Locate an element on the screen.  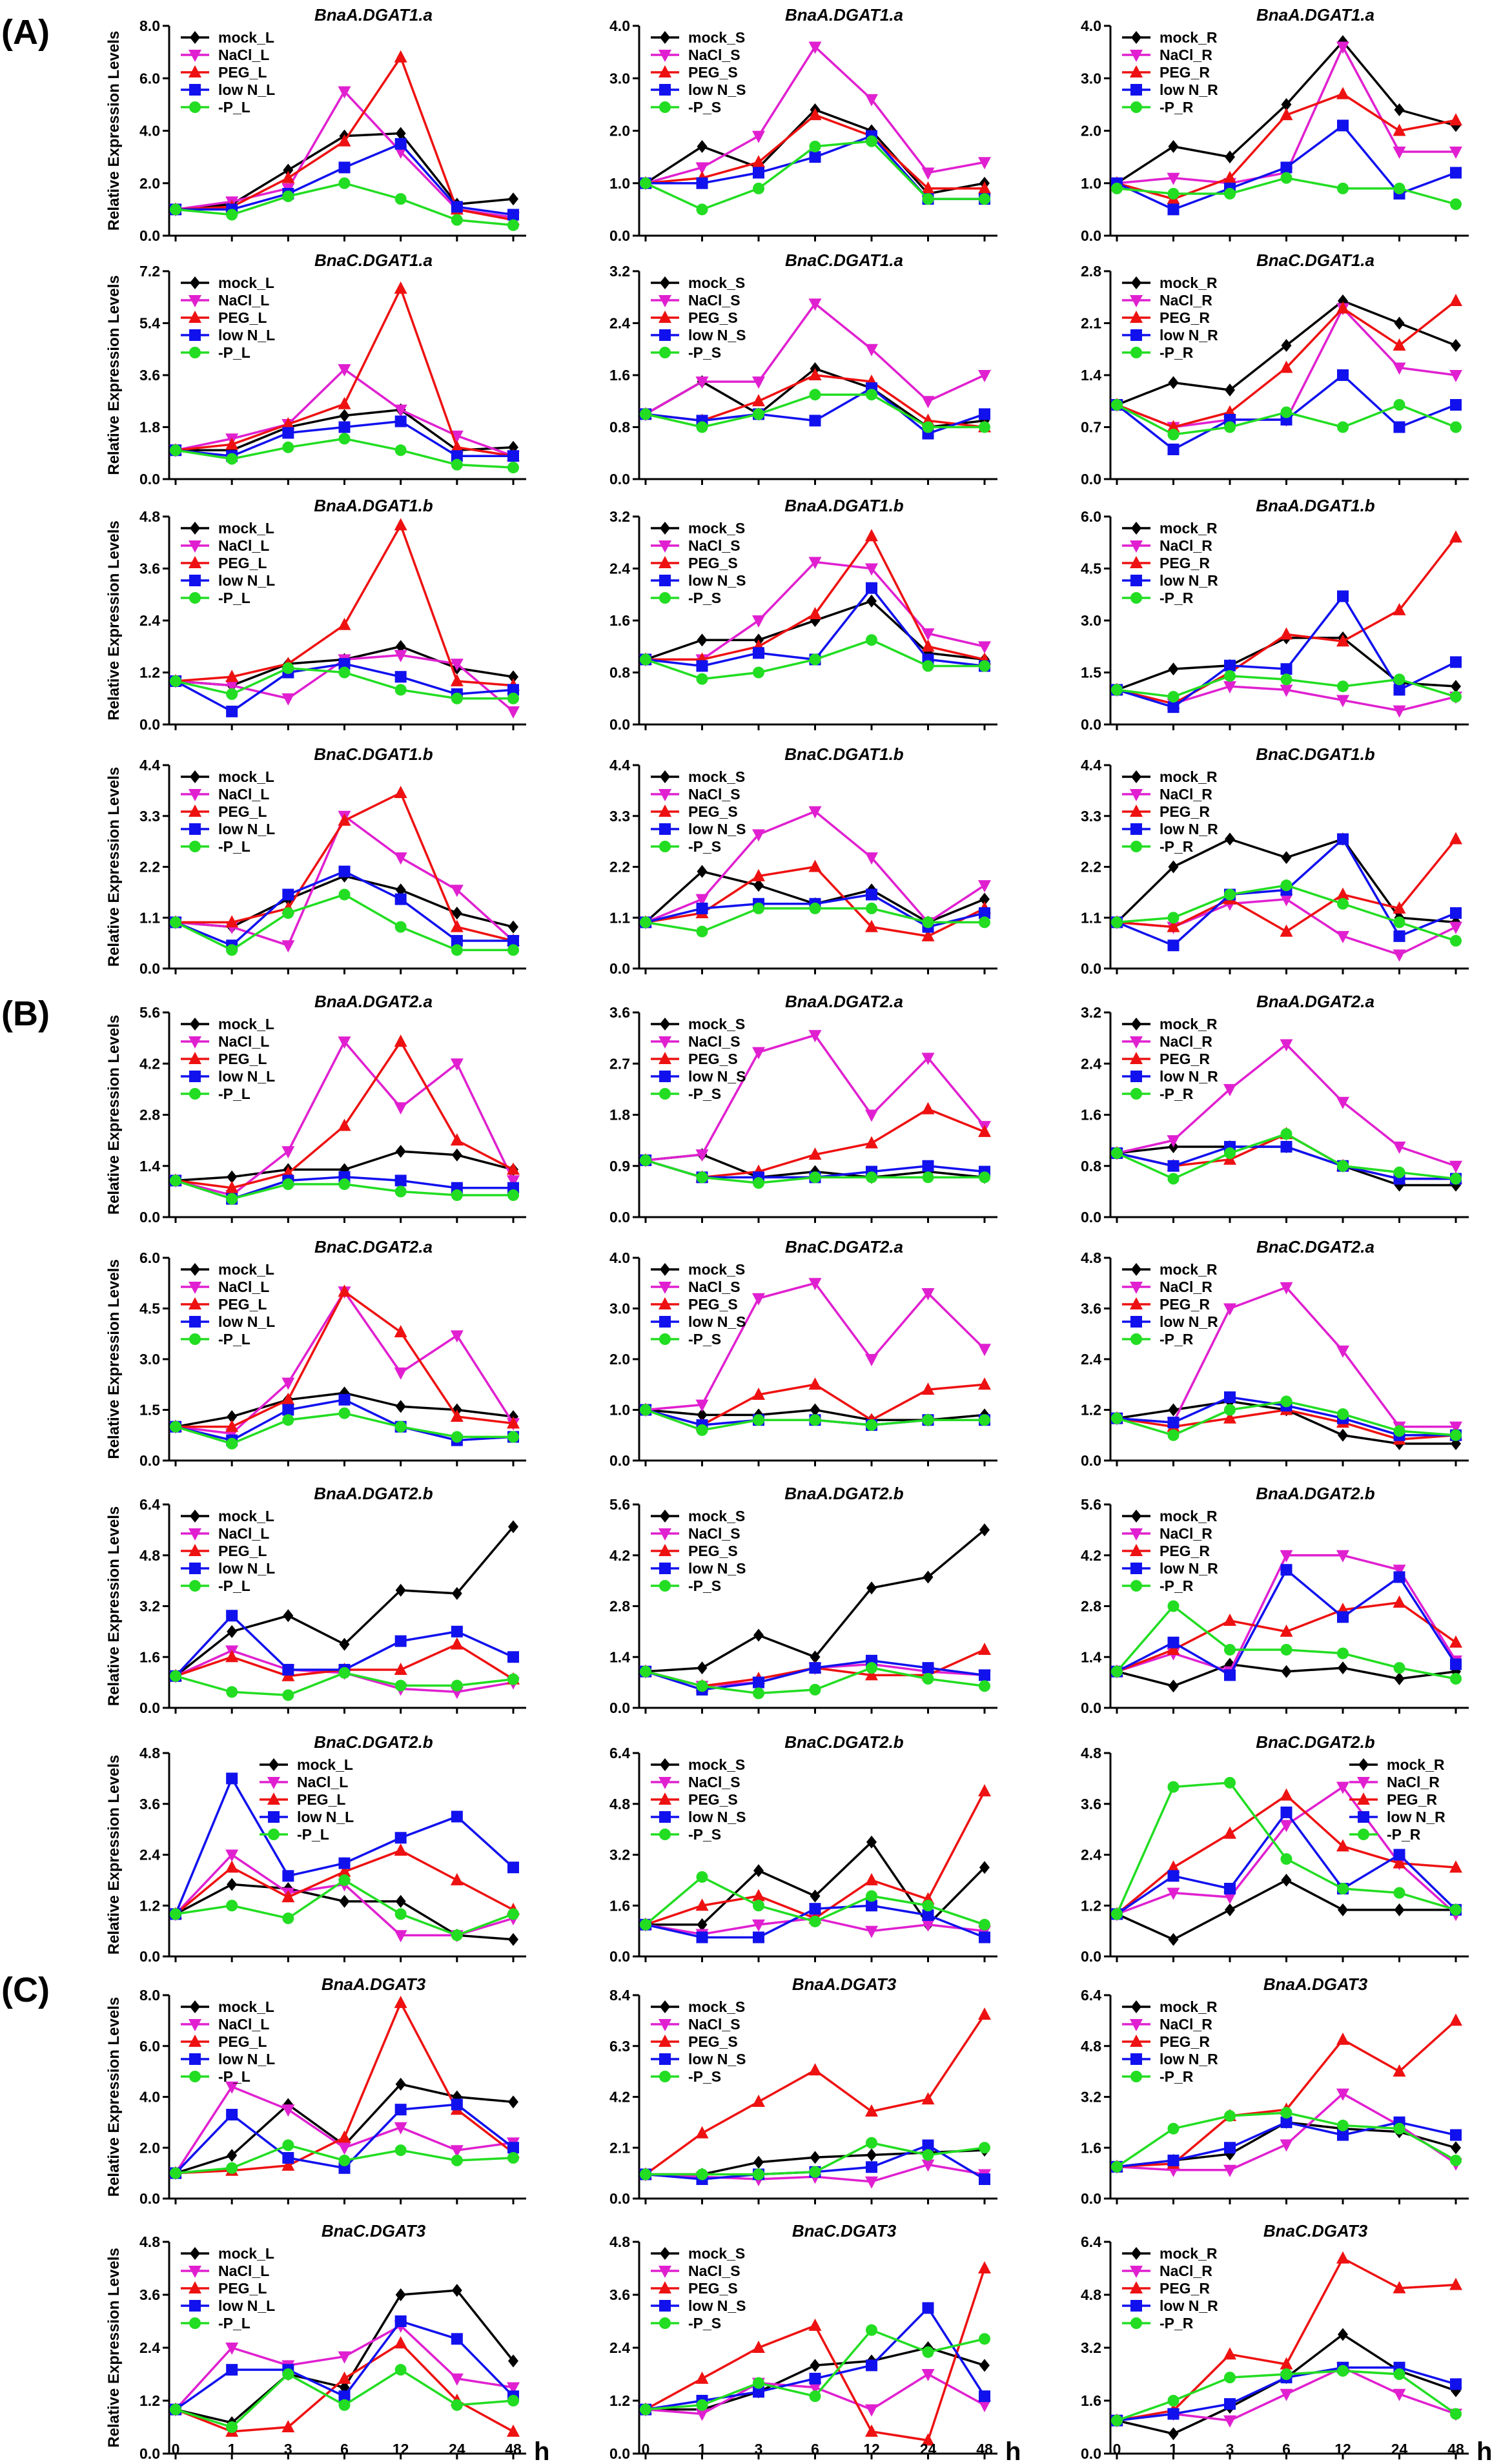
panel-title: BnaC.DGAT1.b is located at coordinates (1315, 754).